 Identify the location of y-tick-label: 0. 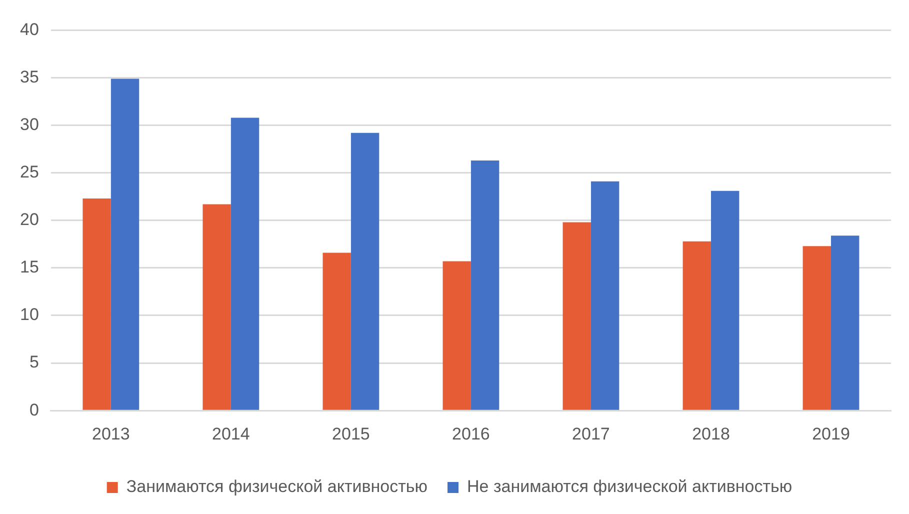
(34, 410).